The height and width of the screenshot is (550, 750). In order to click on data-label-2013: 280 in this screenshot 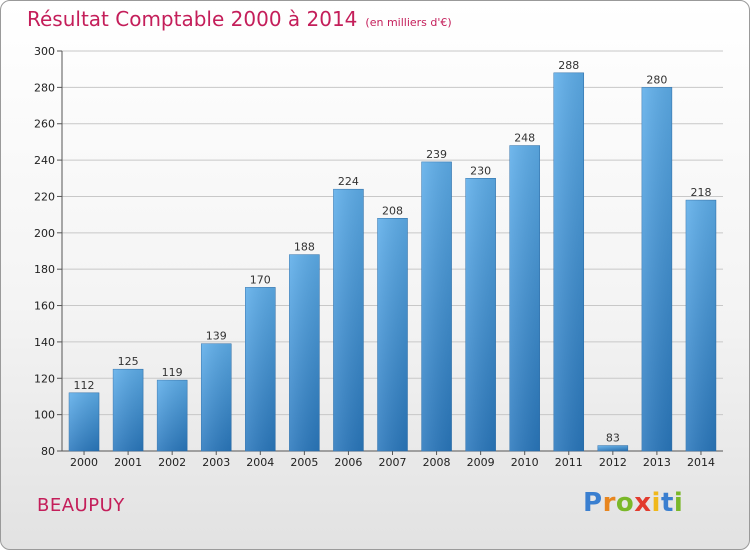, I will do `click(656, 79)`.